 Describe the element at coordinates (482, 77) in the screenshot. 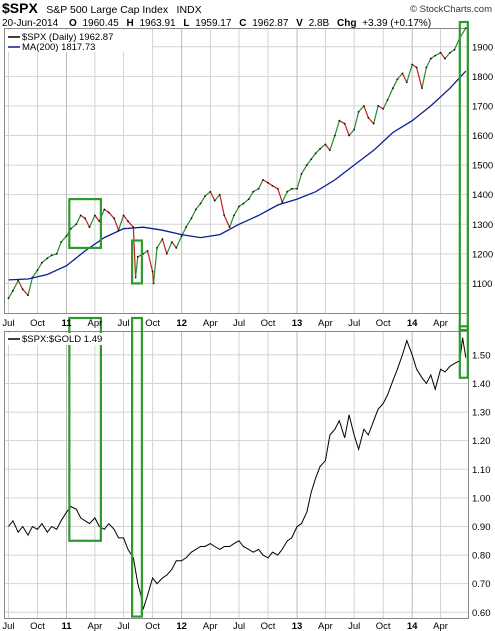

I see `y-tick-label: 1800` at that location.